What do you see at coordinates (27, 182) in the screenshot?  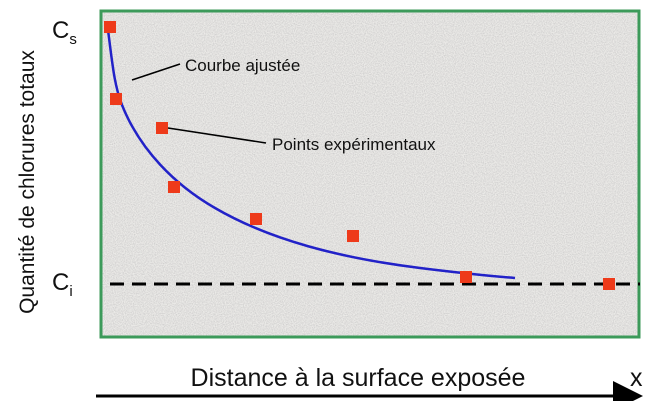 I see `y-axis-label: Quantité de chlorures totaux` at bounding box center [27, 182].